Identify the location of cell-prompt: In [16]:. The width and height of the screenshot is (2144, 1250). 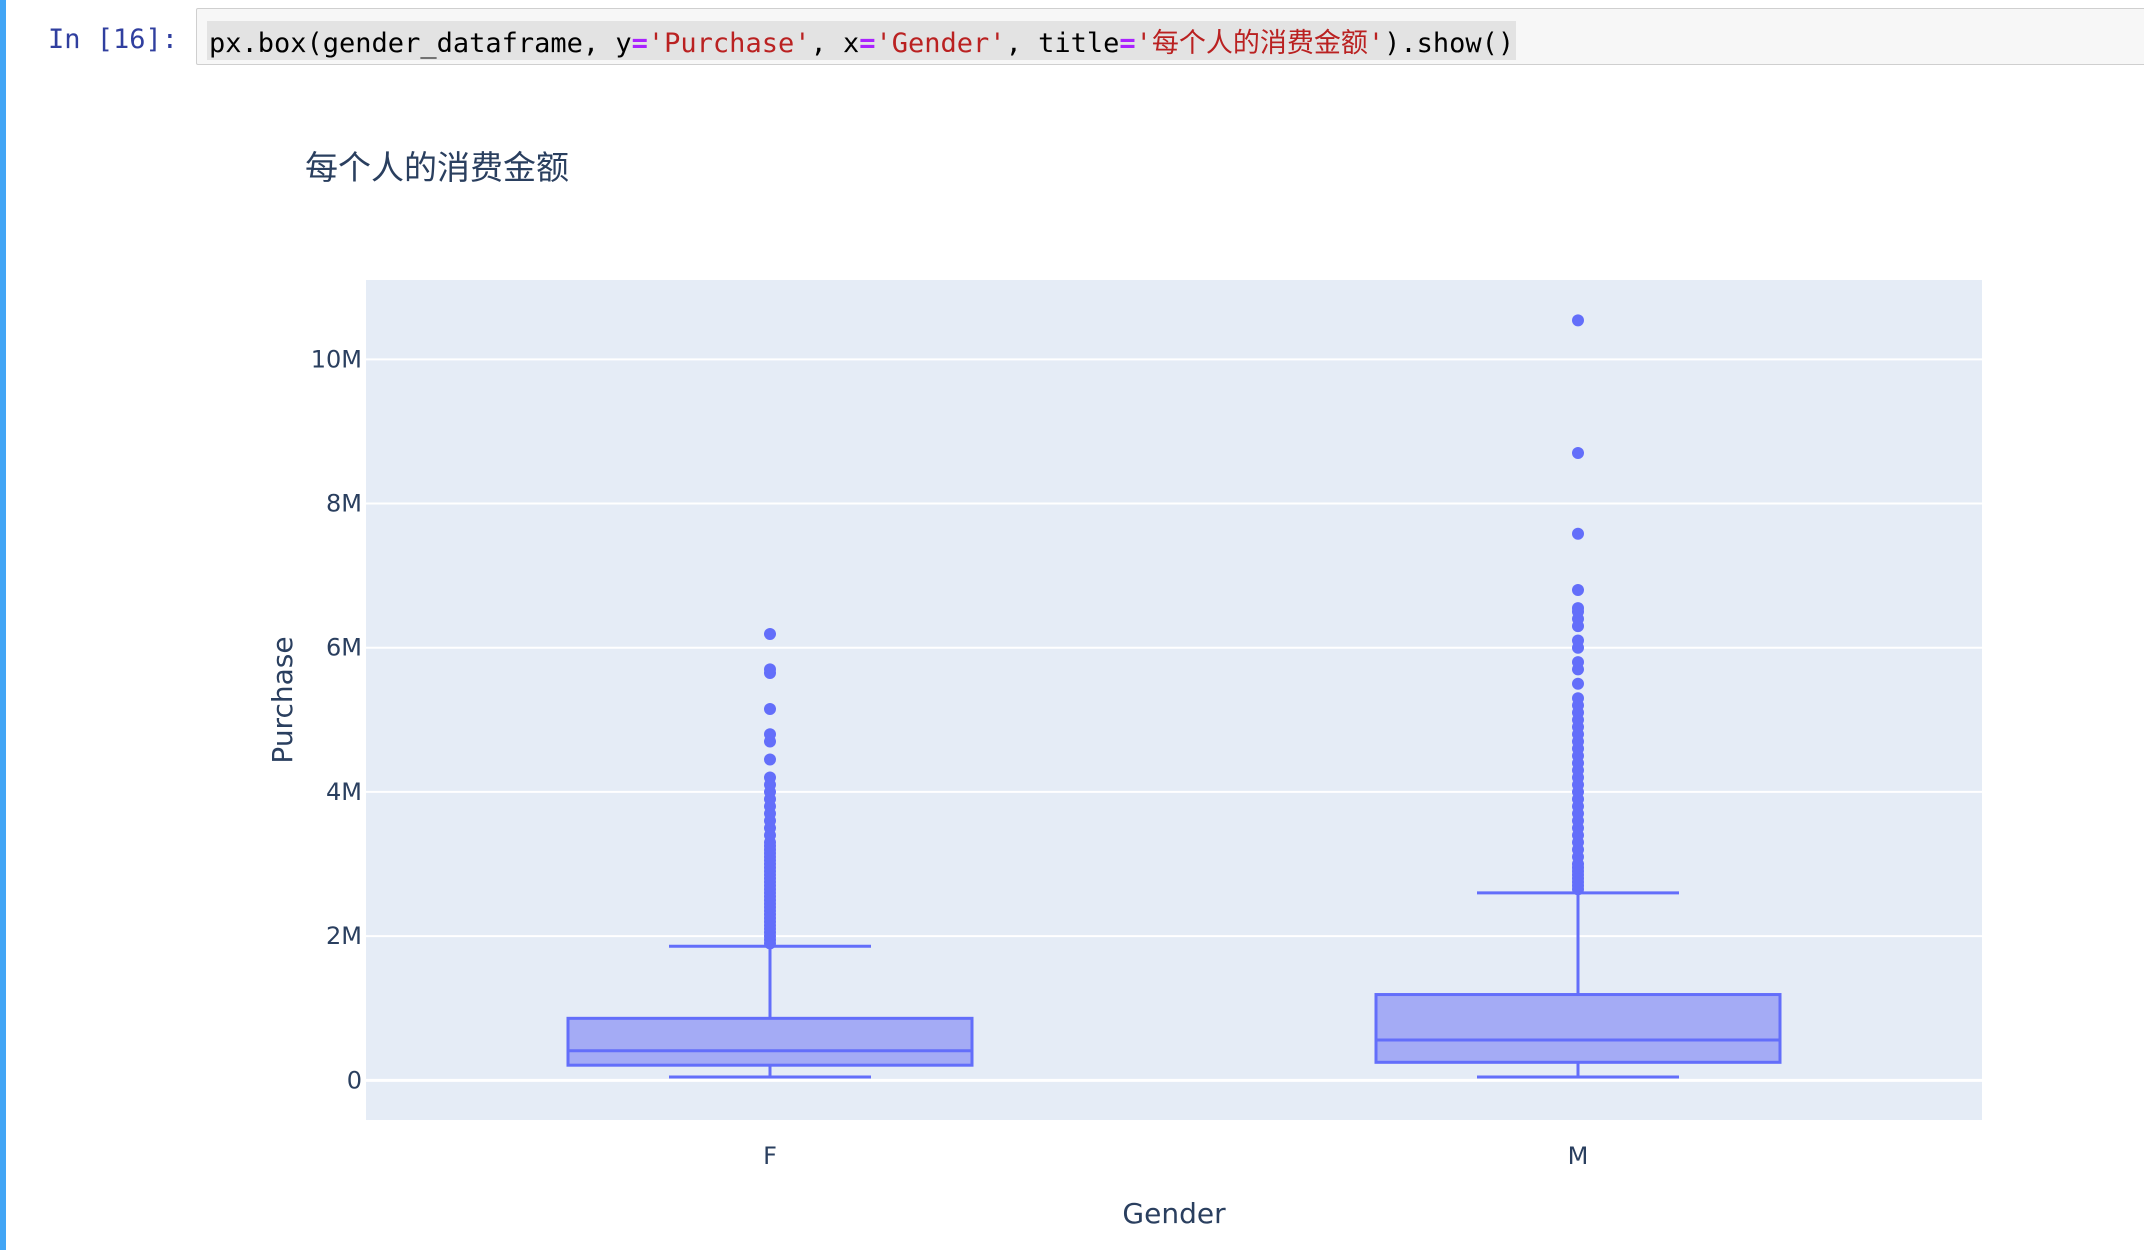
(113, 39).